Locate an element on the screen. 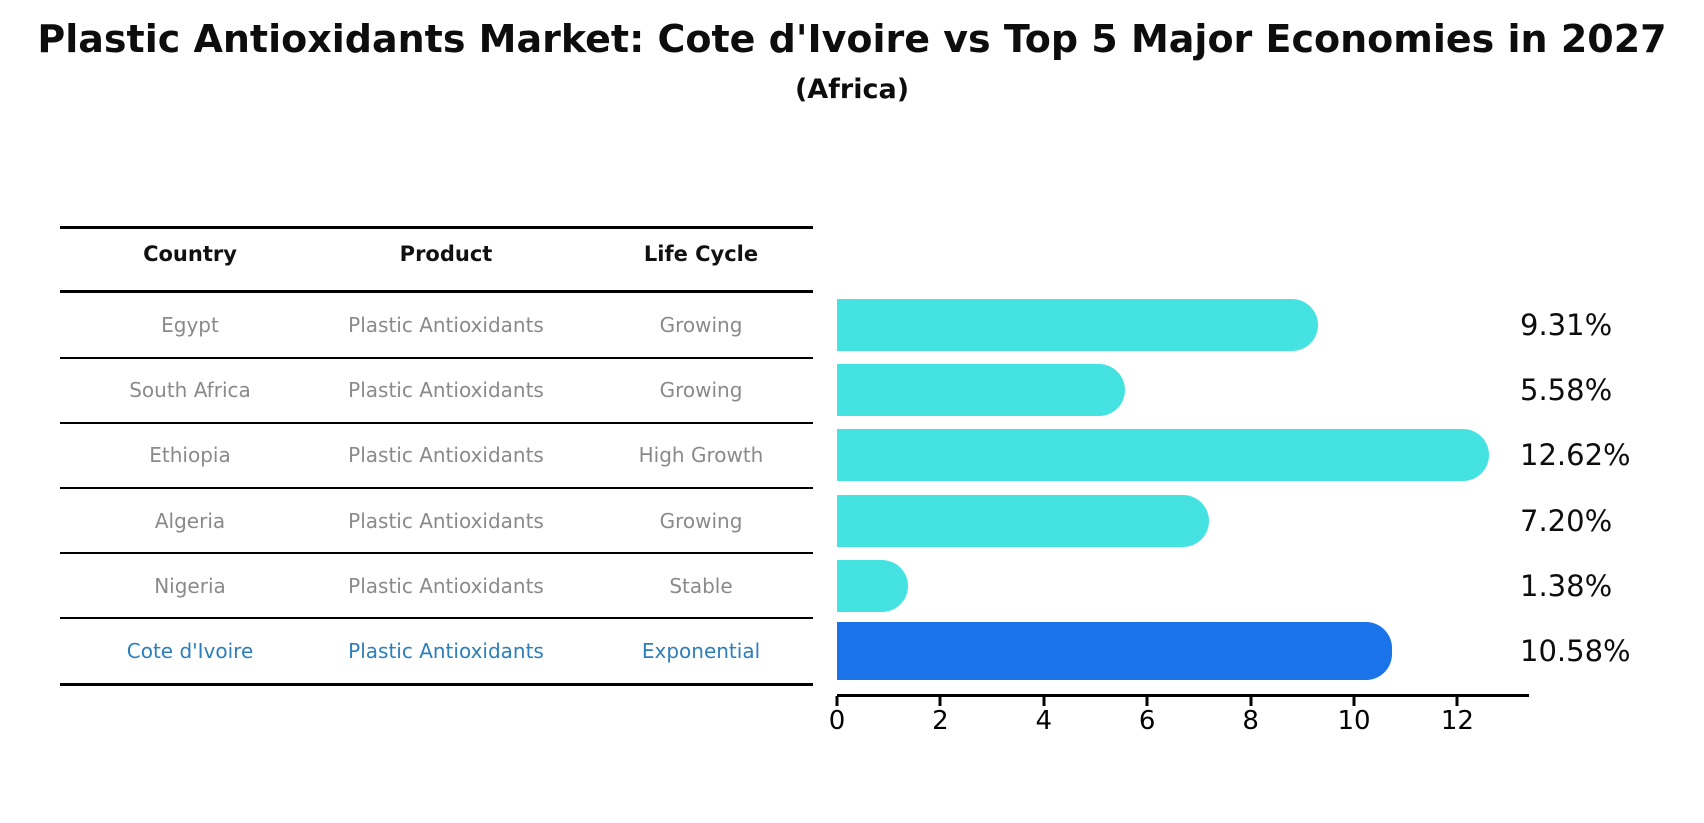 This screenshot has width=1704, height=823. bar-south-africa is located at coordinates (981, 390).